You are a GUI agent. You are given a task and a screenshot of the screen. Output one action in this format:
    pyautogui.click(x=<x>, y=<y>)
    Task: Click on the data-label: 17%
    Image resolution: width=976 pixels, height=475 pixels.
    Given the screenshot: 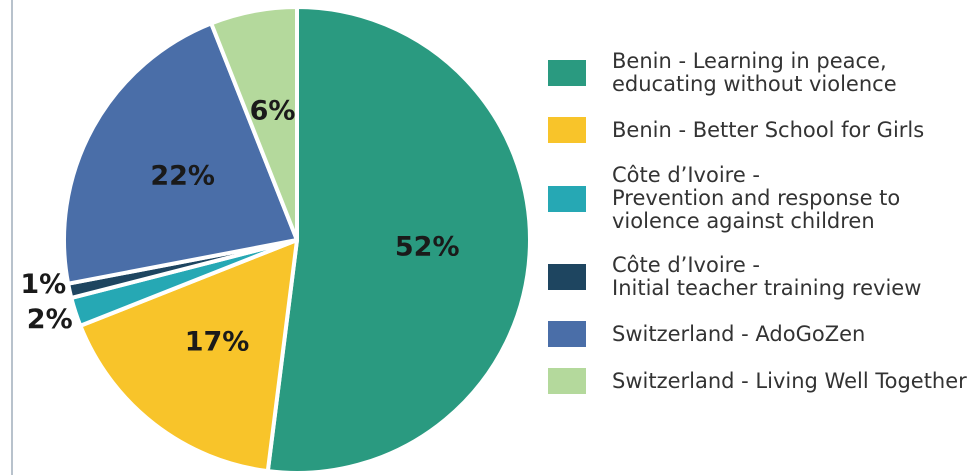 What is the action you would take?
    pyautogui.click(x=217, y=342)
    